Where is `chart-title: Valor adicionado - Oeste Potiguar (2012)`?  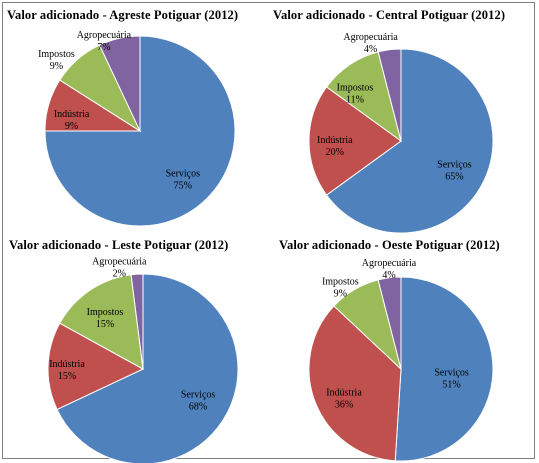
chart-title: Valor adicionado - Oeste Potiguar (2012) is located at coordinates (389, 245).